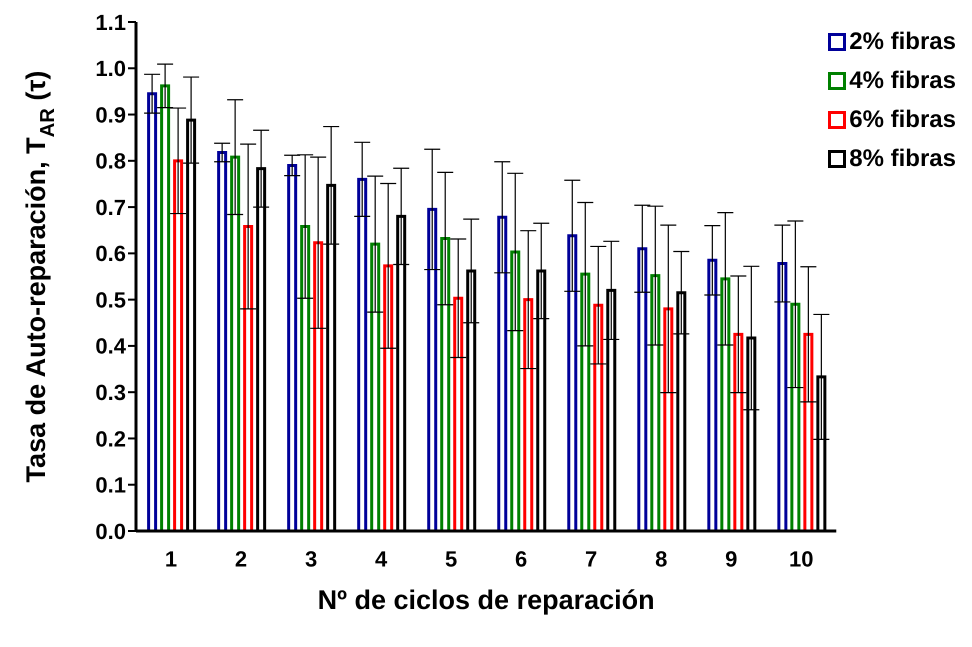 Image resolution: width=972 pixels, height=647 pixels. I want to click on y-tick-label: 1.1, so click(110, 22).